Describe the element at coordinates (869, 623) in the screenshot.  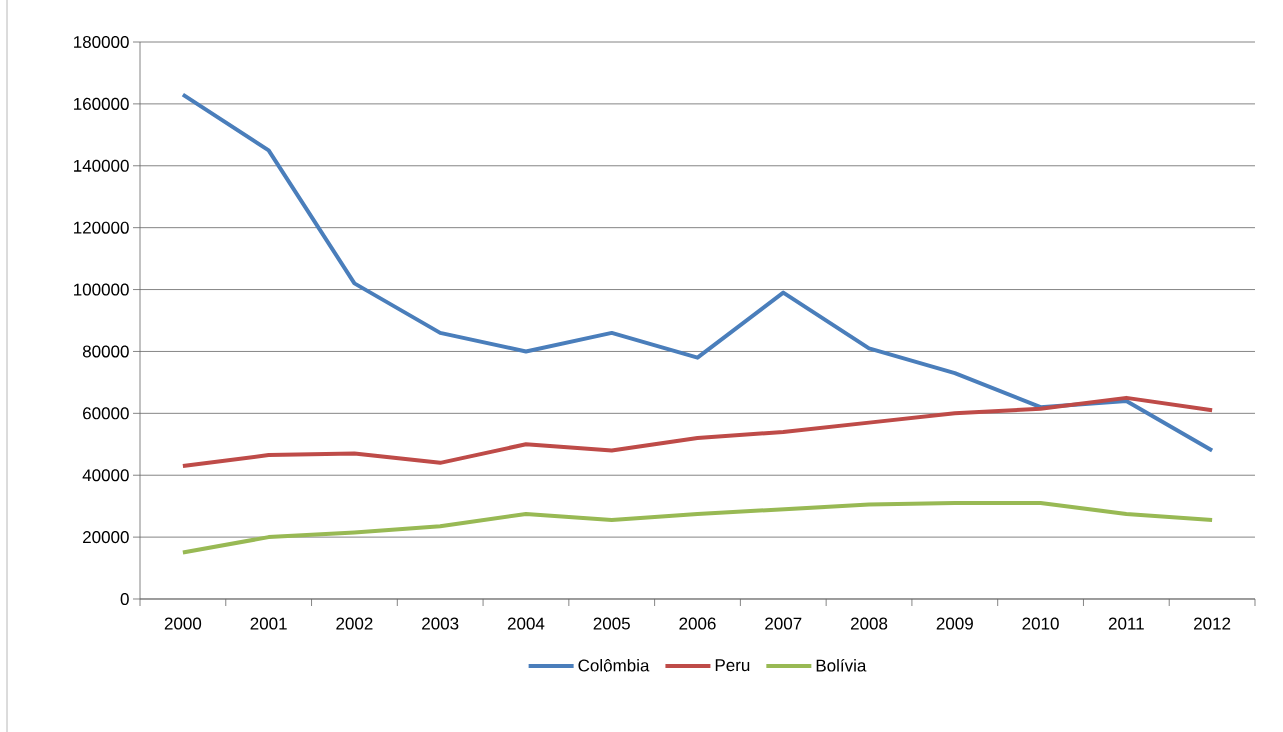
I see `x-tick-label: 2008` at that location.